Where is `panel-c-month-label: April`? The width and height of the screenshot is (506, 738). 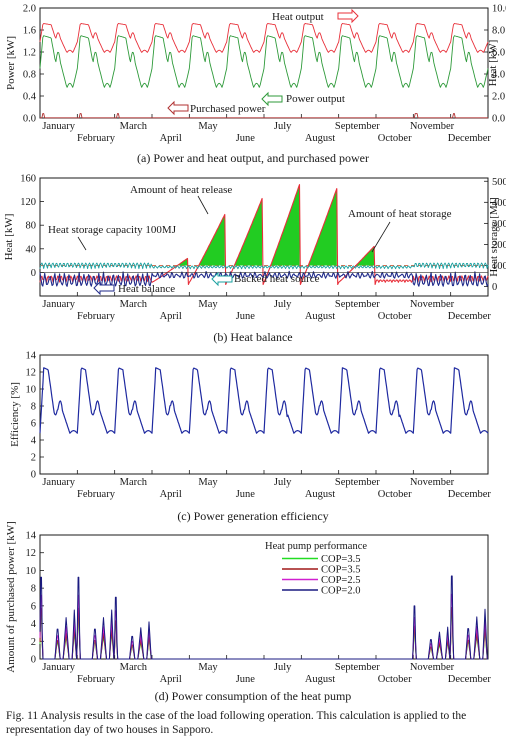 panel-c-month-label: April is located at coordinates (171, 494).